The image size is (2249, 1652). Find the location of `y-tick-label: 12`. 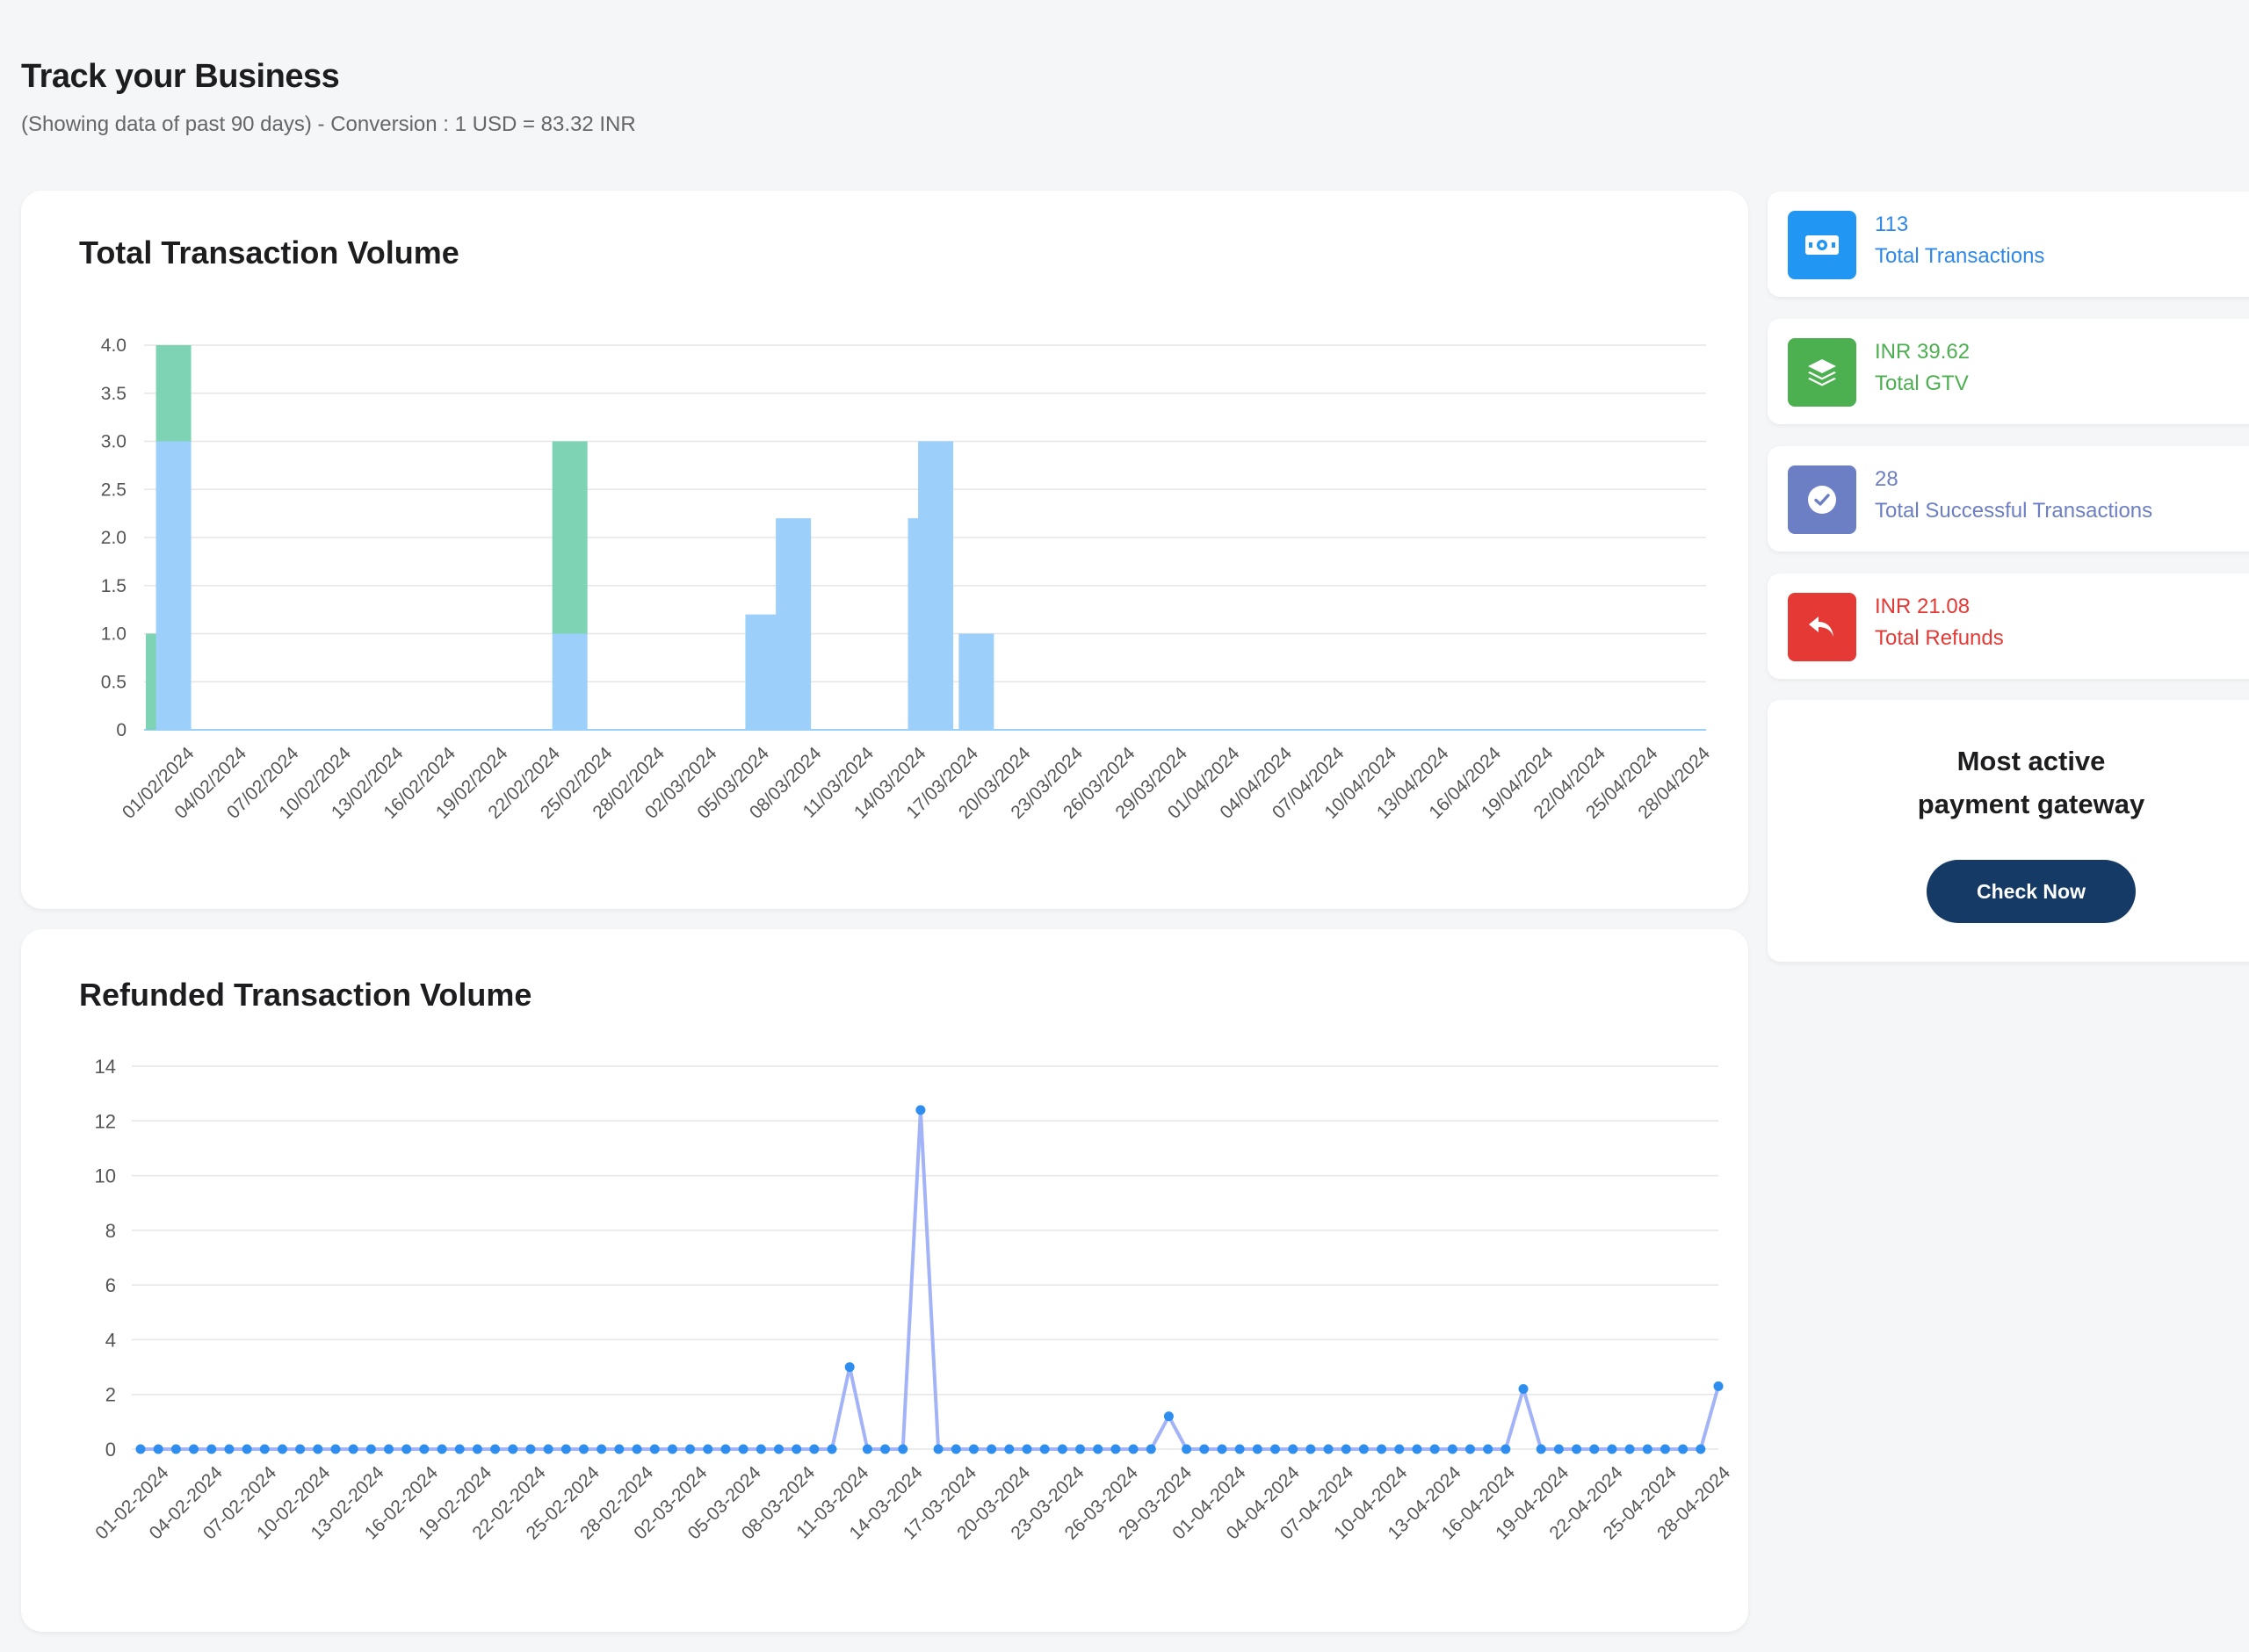

y-tick-label: 12 is located at coordinates (105, 1121).